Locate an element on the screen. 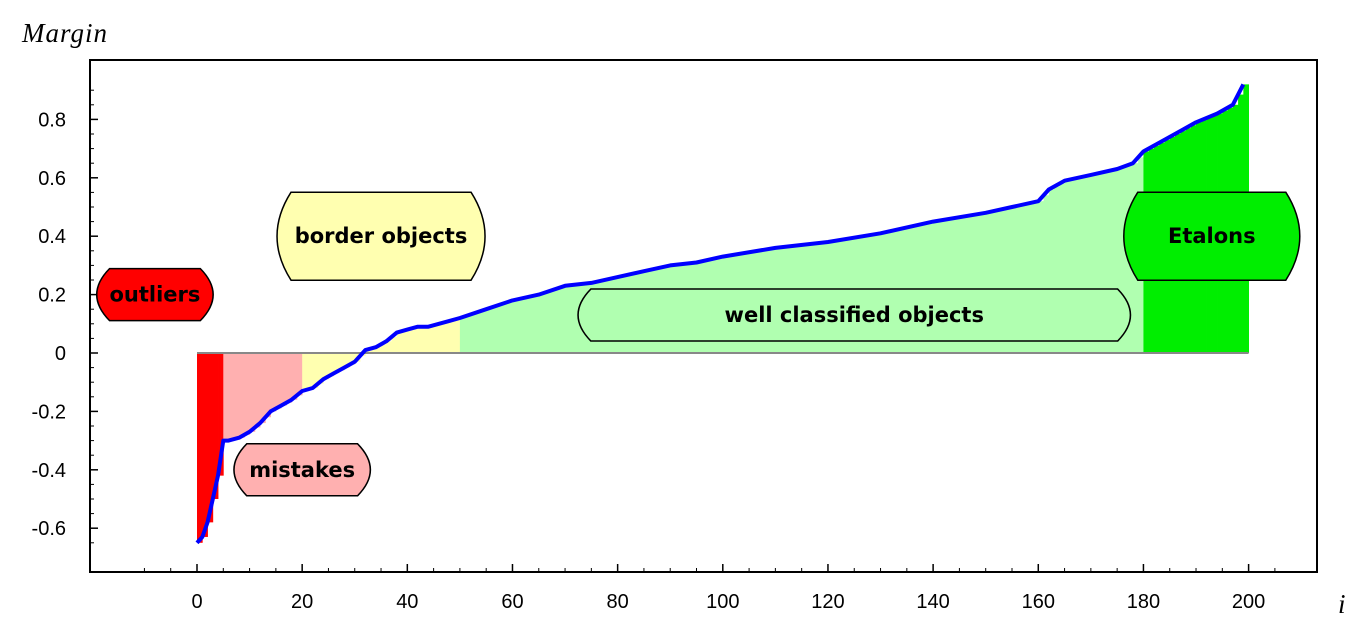  x-tick-label: 160 is located at coordinates (1038, 602).